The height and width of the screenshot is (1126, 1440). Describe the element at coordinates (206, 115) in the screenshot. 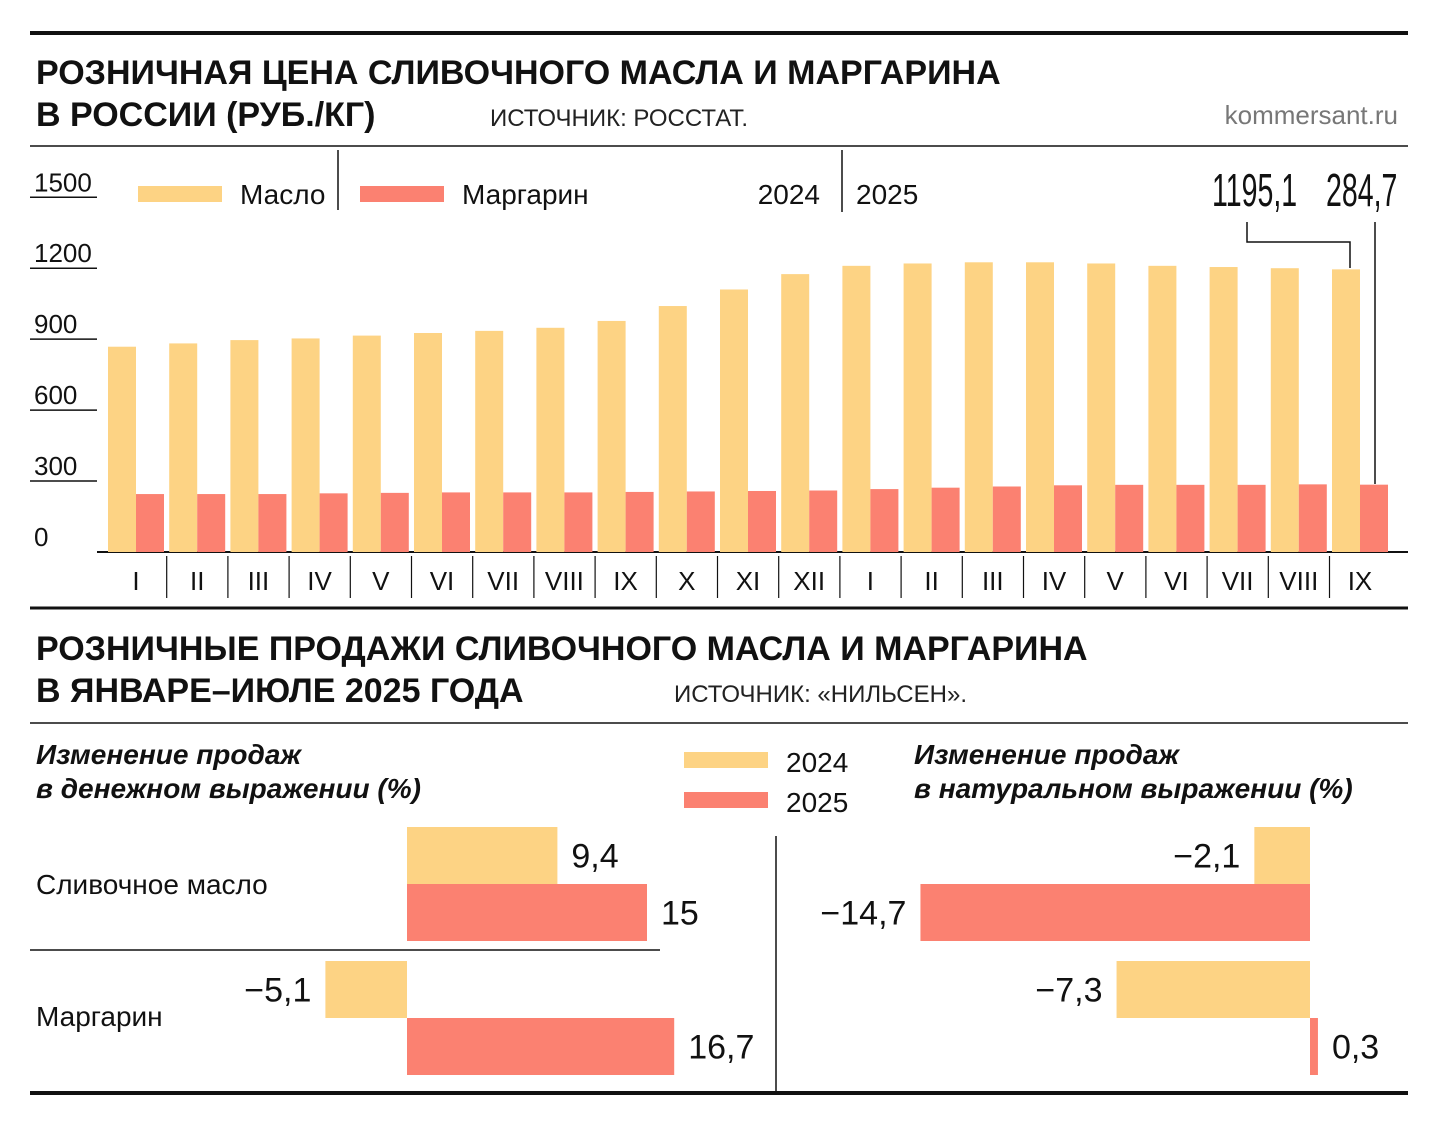

I see `price-title-line2: В РОССИИ (РУБ./КГ)` at that location.